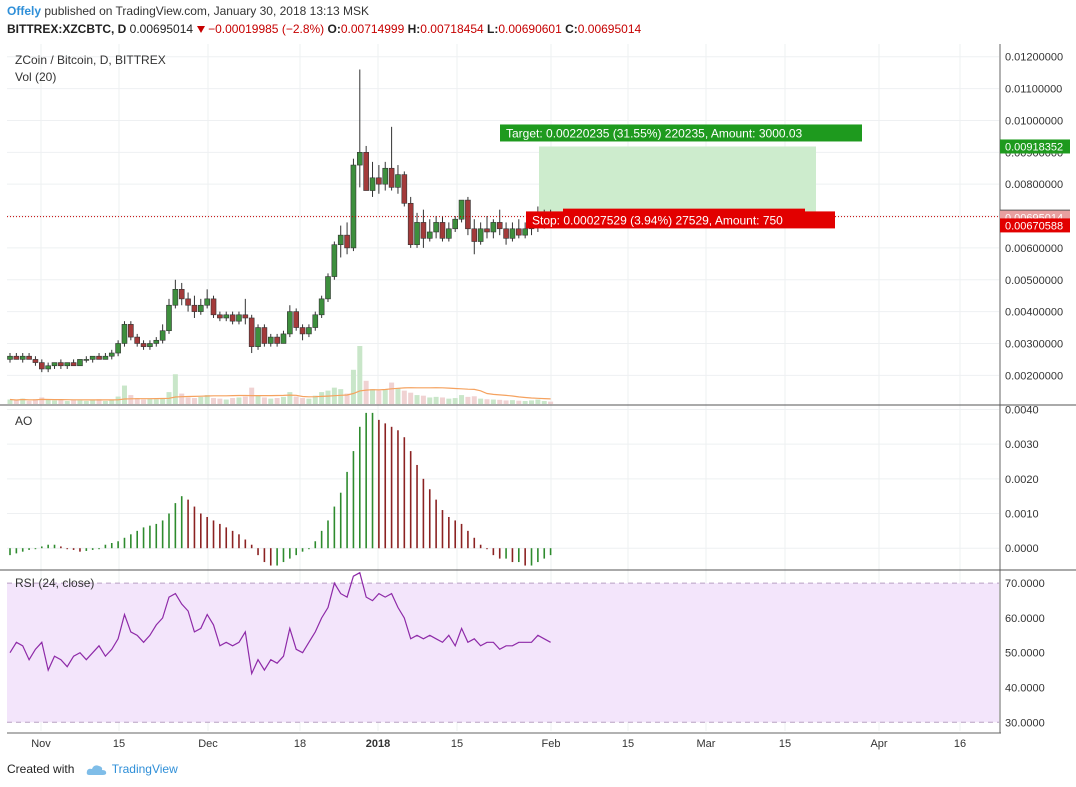 This screenshot has width=1076, height=787. I want to click on symbol-label: BITTREX:XZCBTC, D, so click(67, 29).